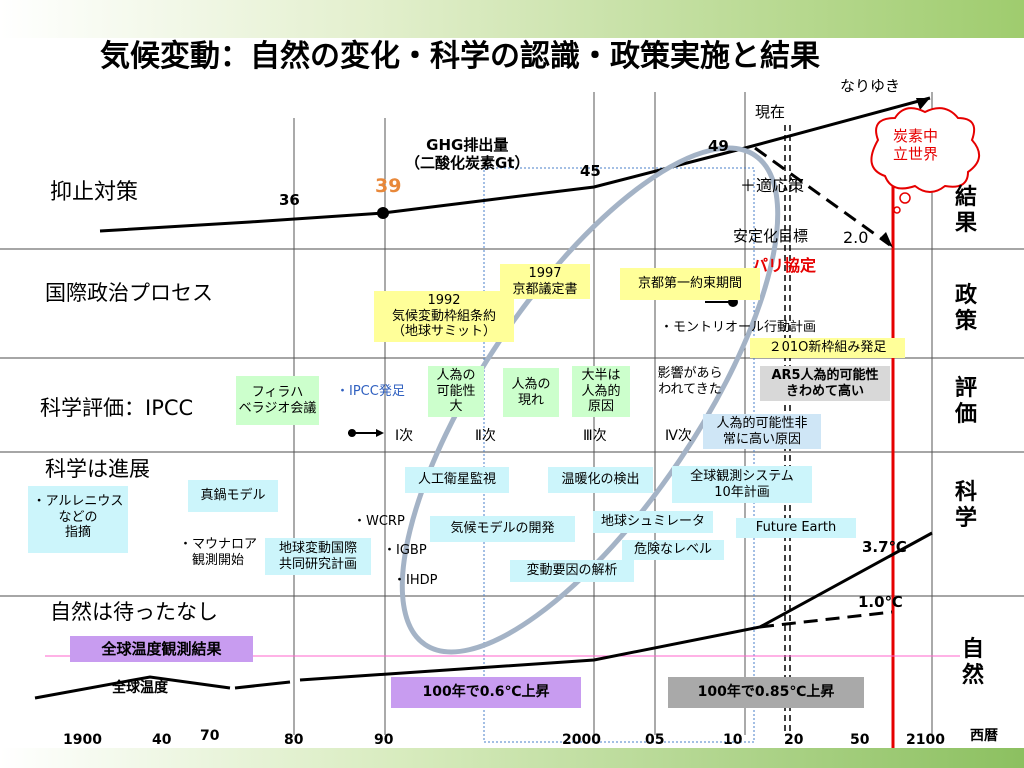  Describe the element at coordinates (572, 571) in the screenshot. I see `factor-analysis-box: 変動要因の解析` at that location.